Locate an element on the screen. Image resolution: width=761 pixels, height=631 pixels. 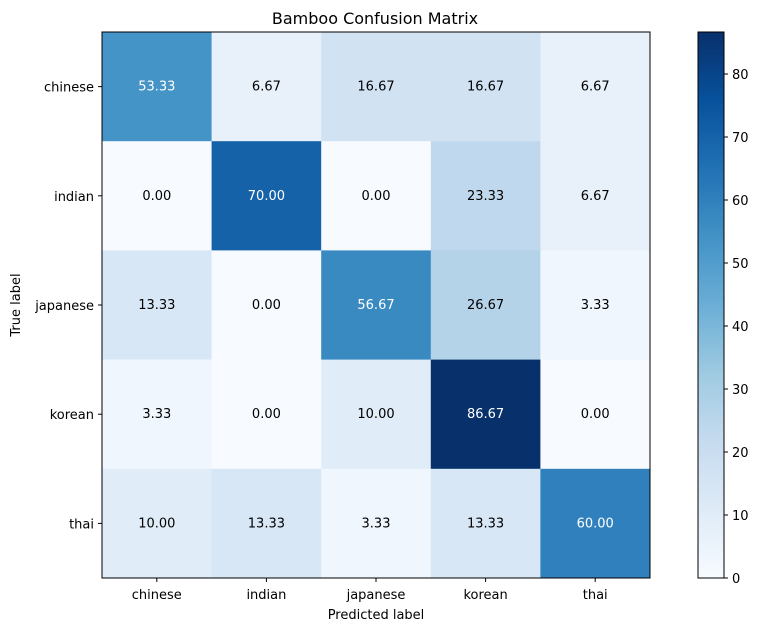
y-tick-label: japanese is located at coordinates (64, 306).